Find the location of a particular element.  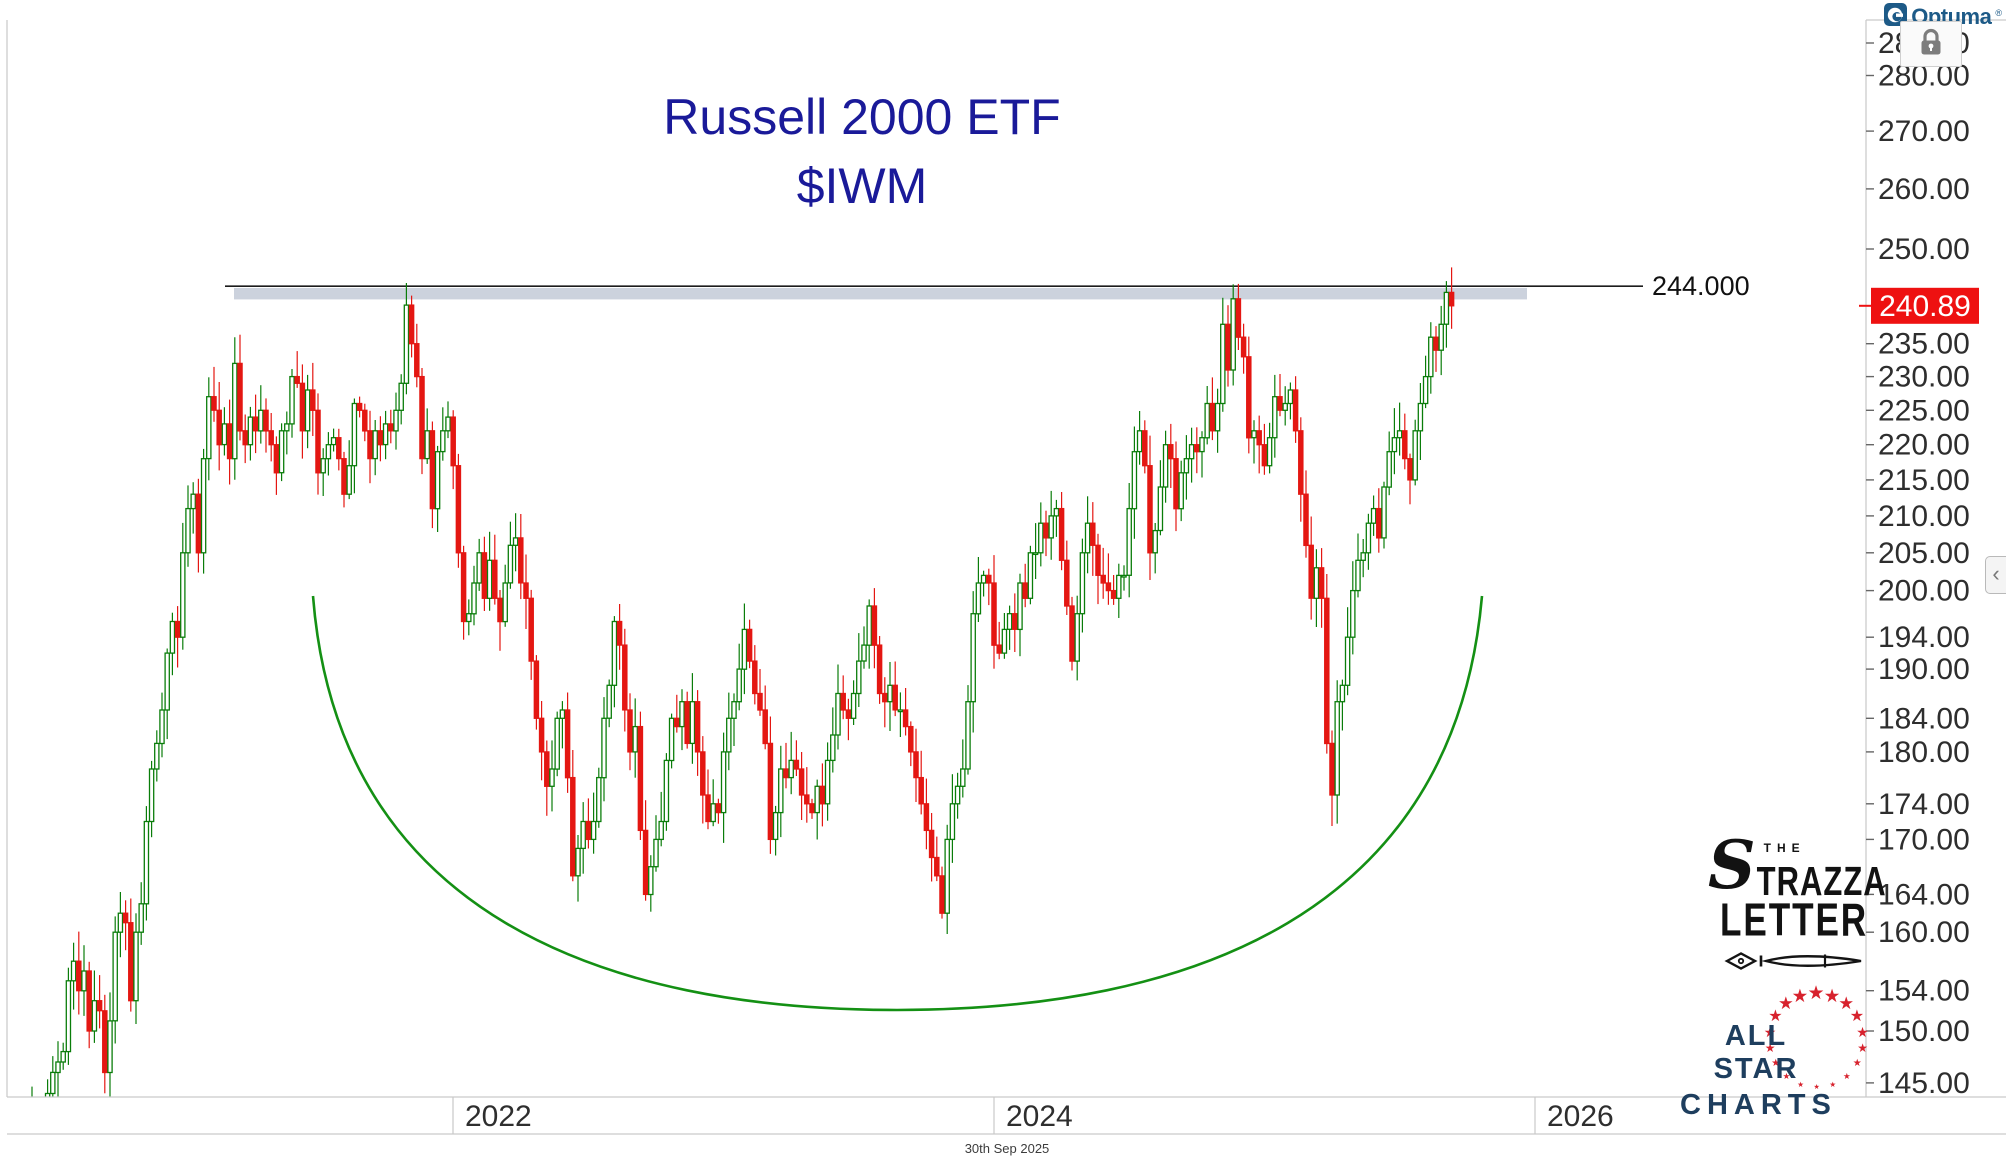

svg-text: 270.00 is located at coordinates (1924, 131).